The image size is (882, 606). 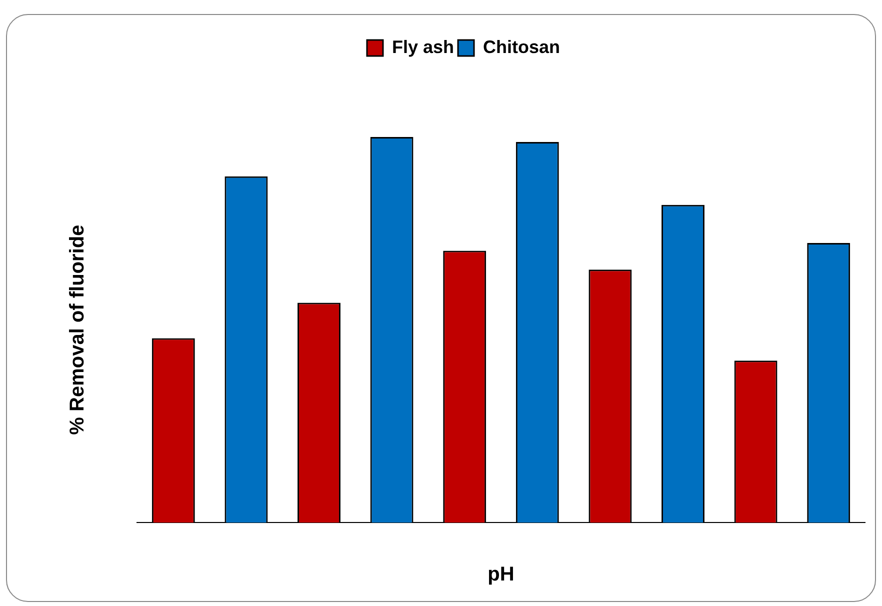 I want to click on y-axis-title: % Removal of fluoride, so click(x=77, y=329).